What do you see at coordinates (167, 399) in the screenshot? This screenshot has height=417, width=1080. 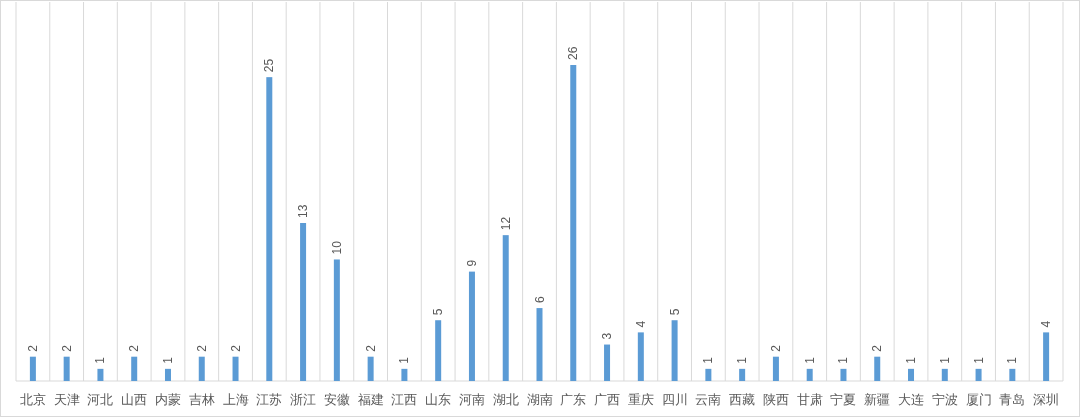 I see `x-tick-label: 内蒙` at bounding box center [167, 399].